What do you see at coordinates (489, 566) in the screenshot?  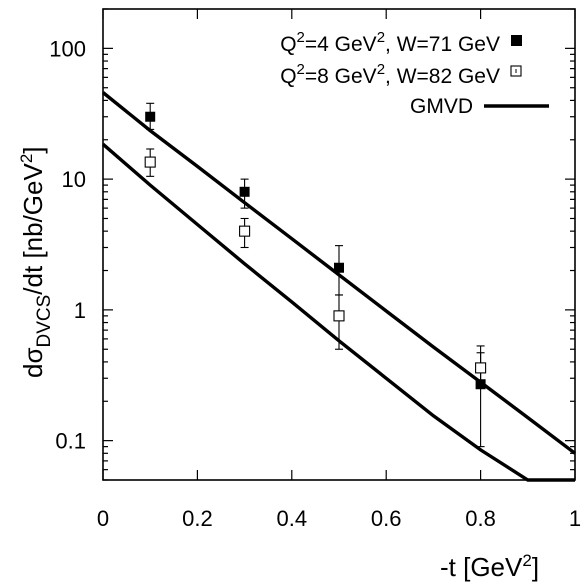 I see `x-axis-label: -t [GeV2]` at bounding box center [489, 566].